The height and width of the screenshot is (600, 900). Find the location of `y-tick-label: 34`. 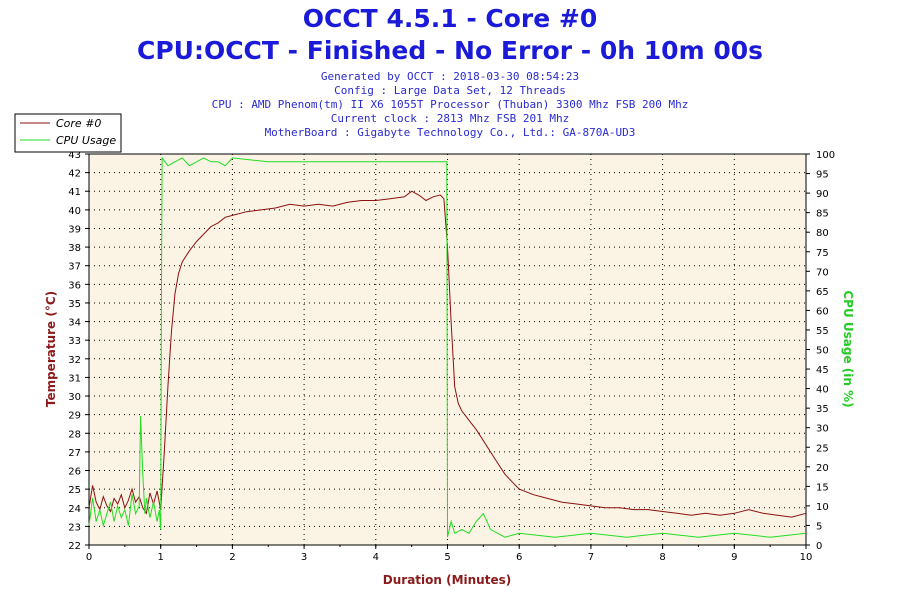

y-tick-label: 34 is located at coordinates (74, 323).